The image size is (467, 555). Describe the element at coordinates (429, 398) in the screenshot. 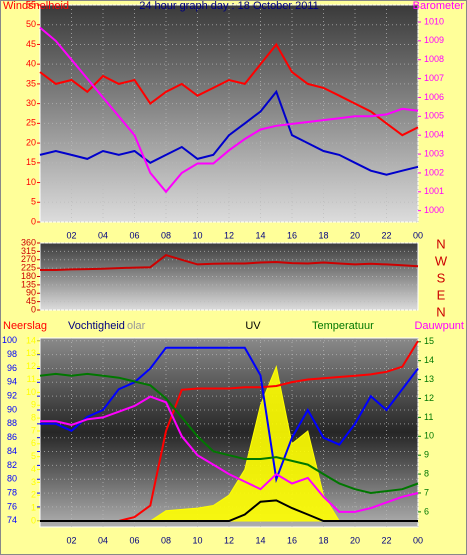

I see `y2-tick-label: 12` at that location.